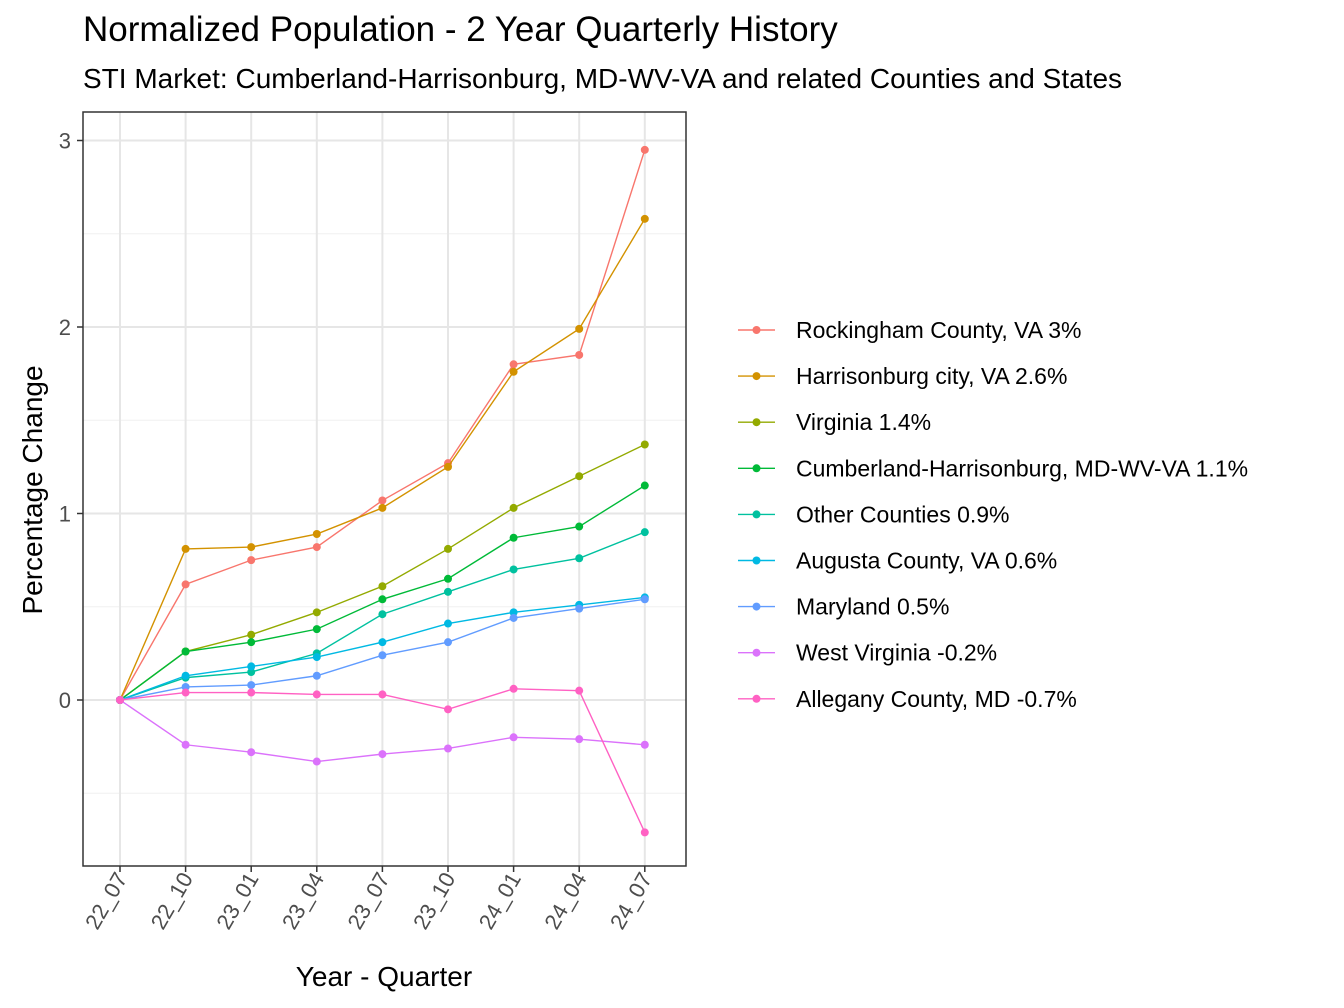 This screenshot has height=1008, width=1344. What do you see at coordinates (172, 900) in the screenshot?
I see `x-tick-label: 22_10` at bounding box center [172, 900].